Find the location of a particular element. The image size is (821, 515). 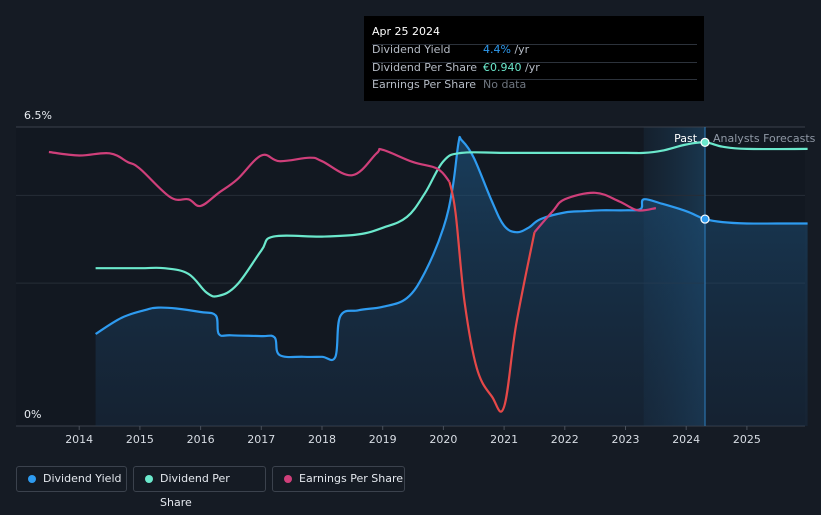

y-axis-max-label: 6.5% is located at coordinates (38, 115).